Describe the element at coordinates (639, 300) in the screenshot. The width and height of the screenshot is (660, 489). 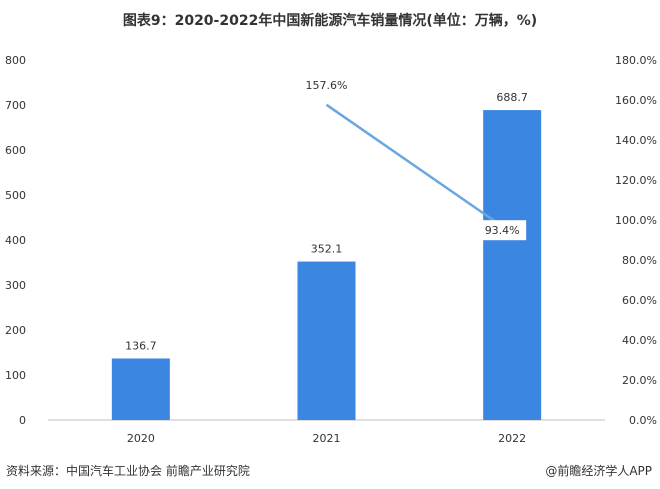
I see `y2-tick-label: 60.0%` at that location.